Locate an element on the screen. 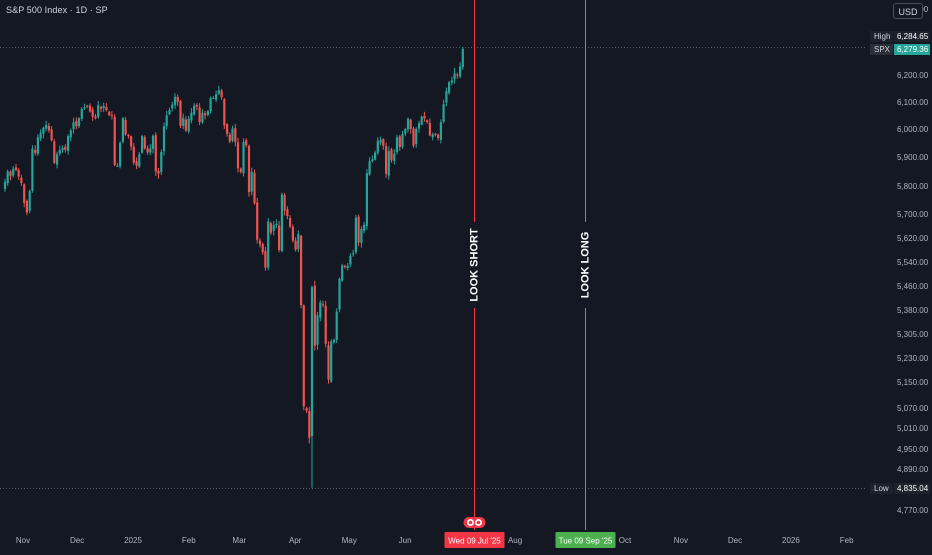 Image resolution: width=932 pixels, height=555 pixels. event-badge-dot-inner is located at coordinates (478, 522).